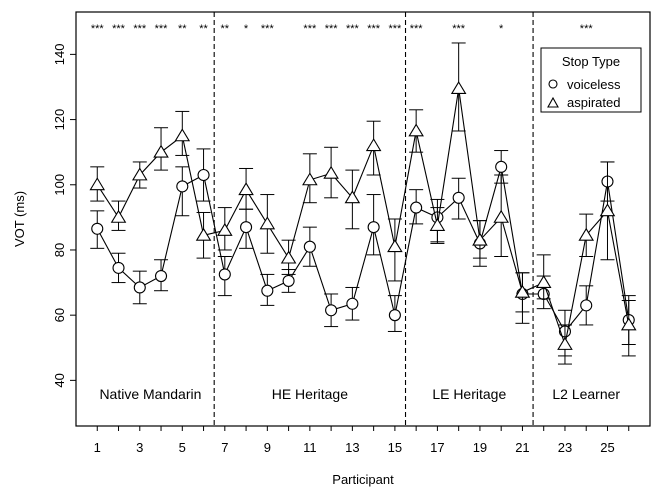  What do you see at coordinates (480, 447) in the screenshot?
I see `x-tick-label: 19` at bounding box center [480, 447].